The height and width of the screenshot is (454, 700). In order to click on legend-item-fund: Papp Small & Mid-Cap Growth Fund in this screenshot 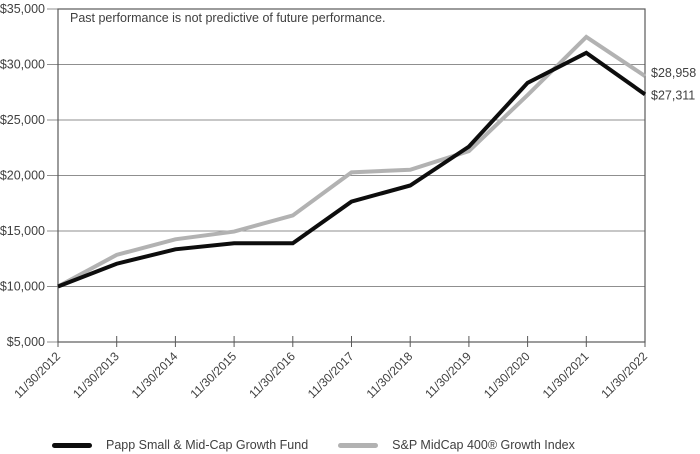, I will do `click(180, 445)`.